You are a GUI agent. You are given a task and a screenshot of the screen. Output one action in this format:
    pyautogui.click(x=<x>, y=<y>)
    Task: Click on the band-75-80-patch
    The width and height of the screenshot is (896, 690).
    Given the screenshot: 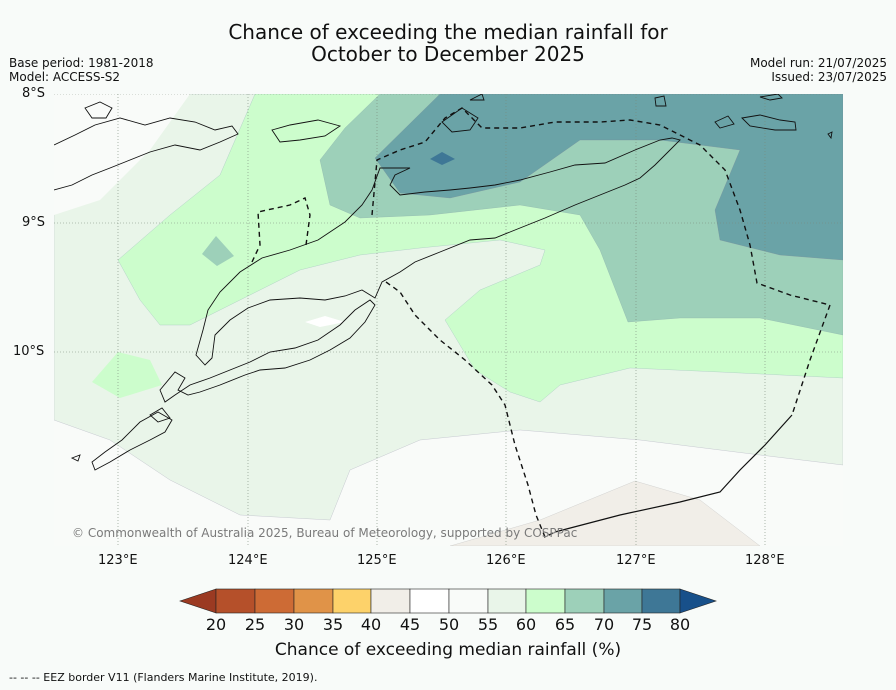 What is the action you would take?
    pyautogui.click(x=442, y=158)
    